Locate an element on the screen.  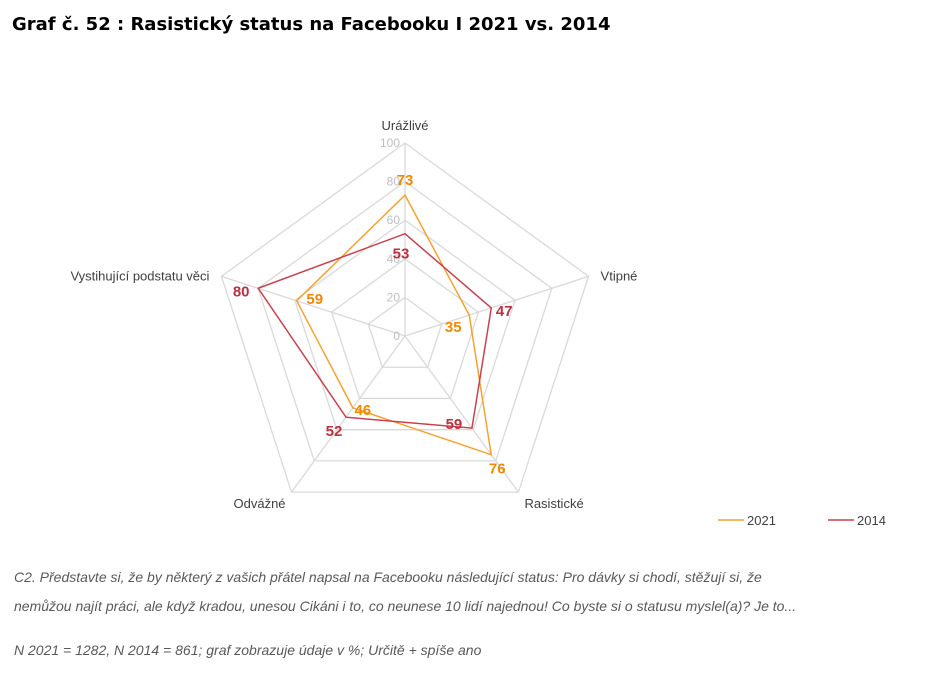
tick-label: 40 is located at coordinates (394, 259).